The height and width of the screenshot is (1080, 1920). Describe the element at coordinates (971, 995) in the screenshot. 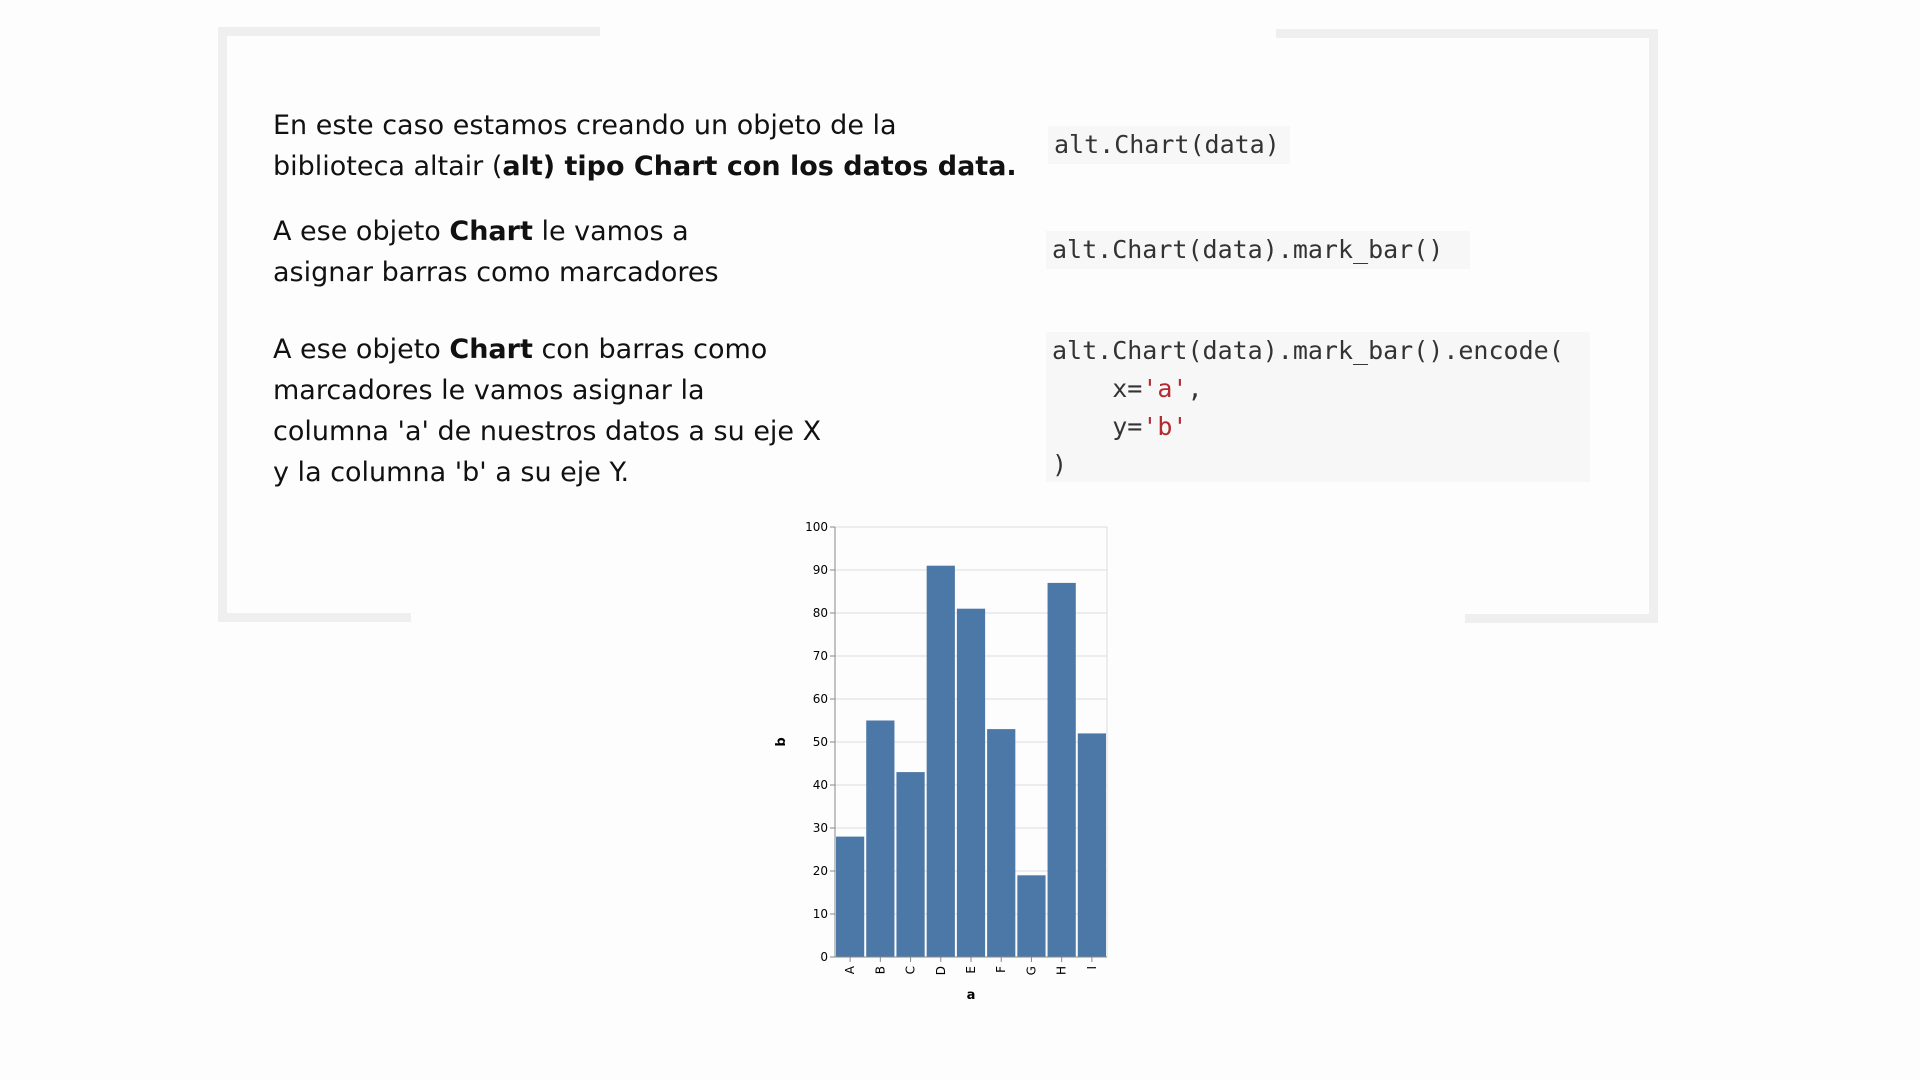

I see `x-axis-title: a` at that location.